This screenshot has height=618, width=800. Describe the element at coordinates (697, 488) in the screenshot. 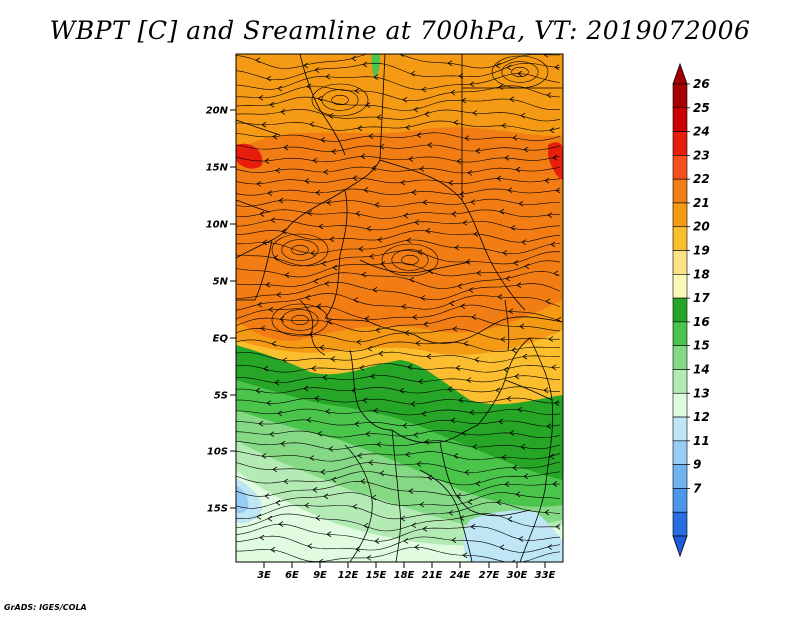

I see `colorbar-label: 7` at that location.